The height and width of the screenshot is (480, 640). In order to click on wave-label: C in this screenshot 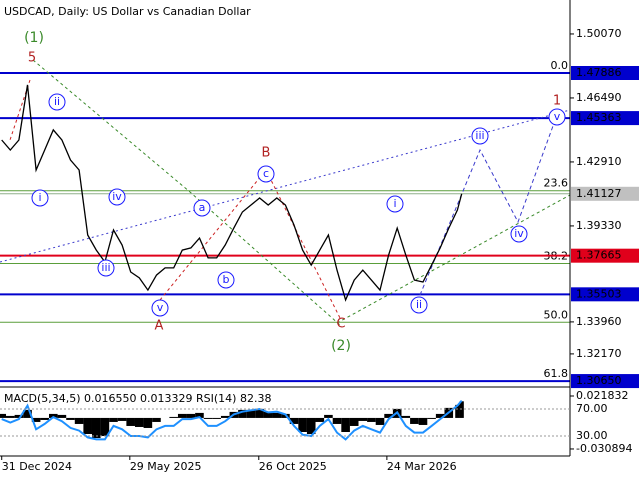, I will do `click(340, 324)`.